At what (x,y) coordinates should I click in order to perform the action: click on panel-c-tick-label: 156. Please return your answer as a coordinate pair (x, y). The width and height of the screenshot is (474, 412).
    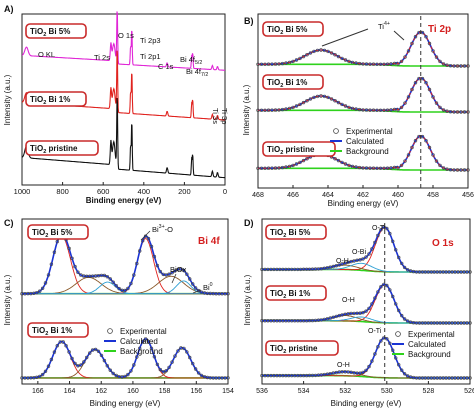
    Looking at the image, I should click on (196, 391).